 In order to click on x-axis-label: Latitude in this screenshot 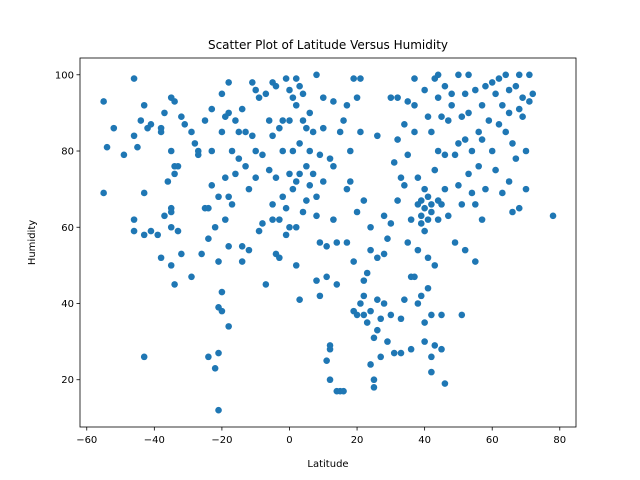, I will do `click(327, 464)`.